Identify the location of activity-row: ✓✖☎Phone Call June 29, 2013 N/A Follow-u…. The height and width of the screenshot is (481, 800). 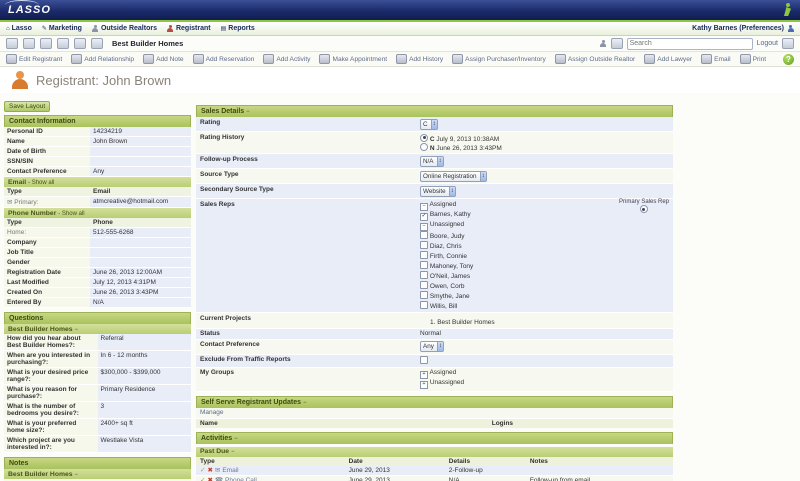
(434, 478).